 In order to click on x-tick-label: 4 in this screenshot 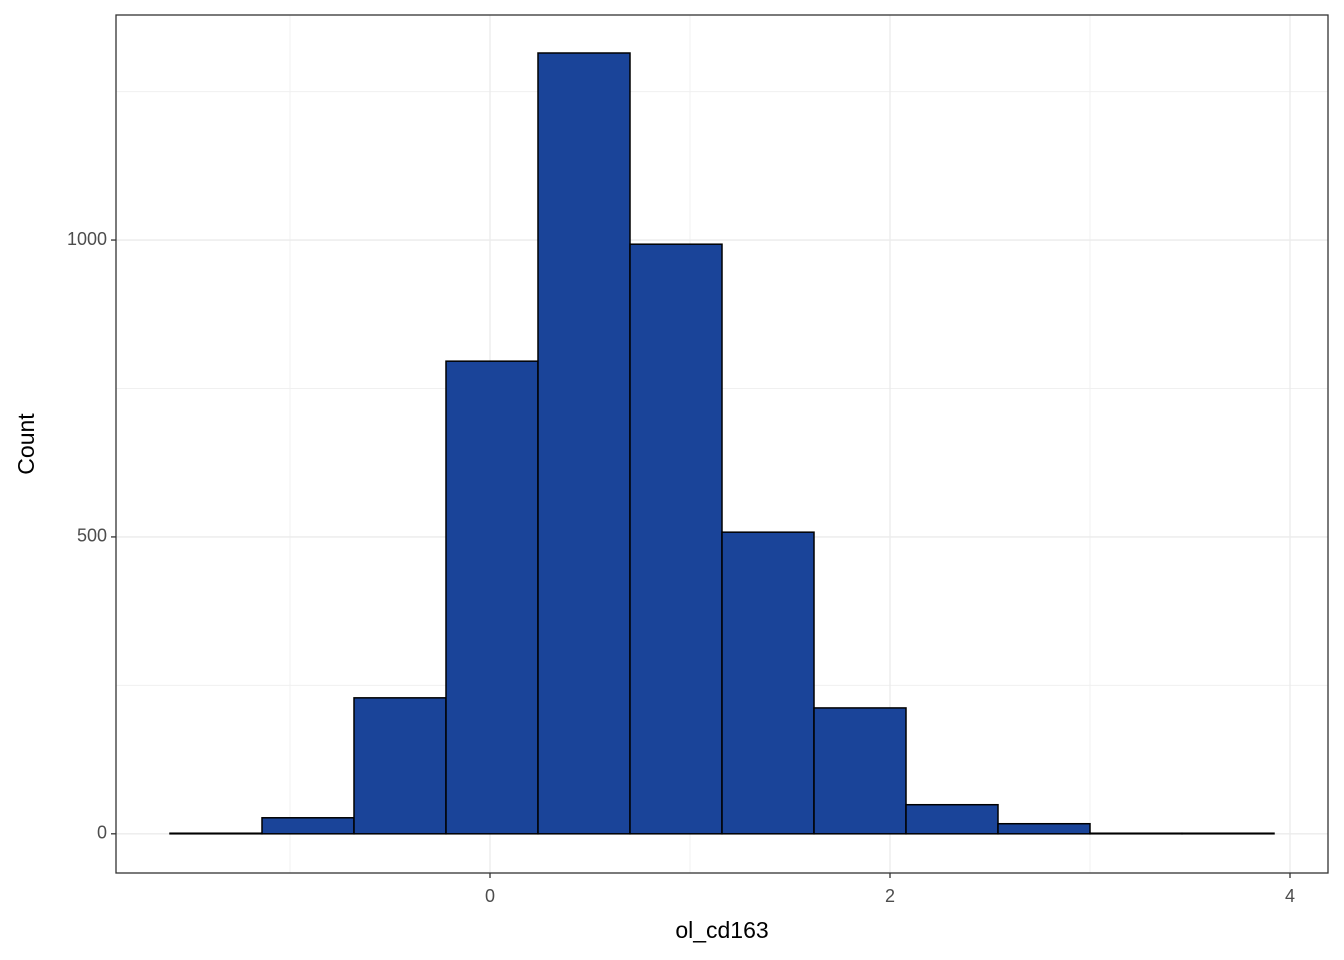, I will do `click(1290, 896)`.